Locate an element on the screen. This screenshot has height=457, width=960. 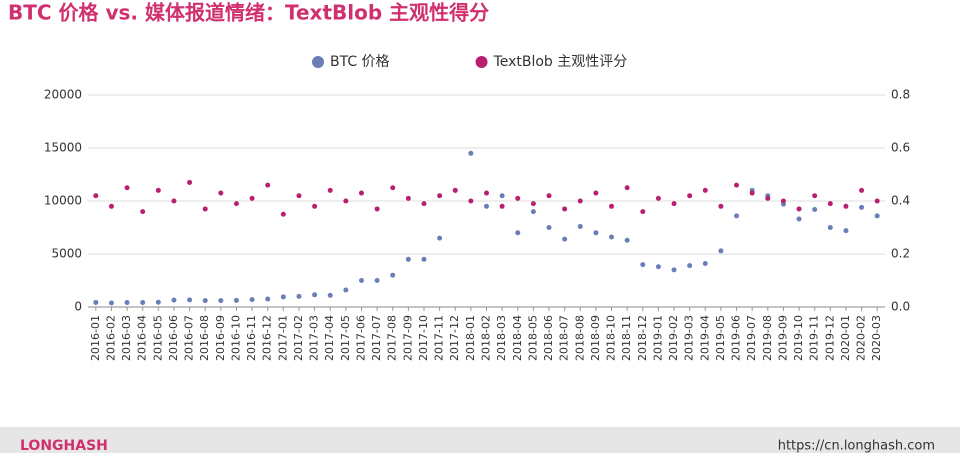
x-tick-label: 2018-04 is located at coordinates (517, 338).